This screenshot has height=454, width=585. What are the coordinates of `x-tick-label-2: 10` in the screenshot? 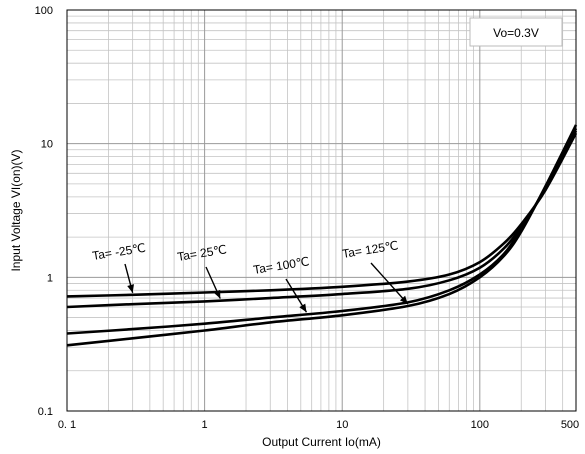 It's located at (342, 425).